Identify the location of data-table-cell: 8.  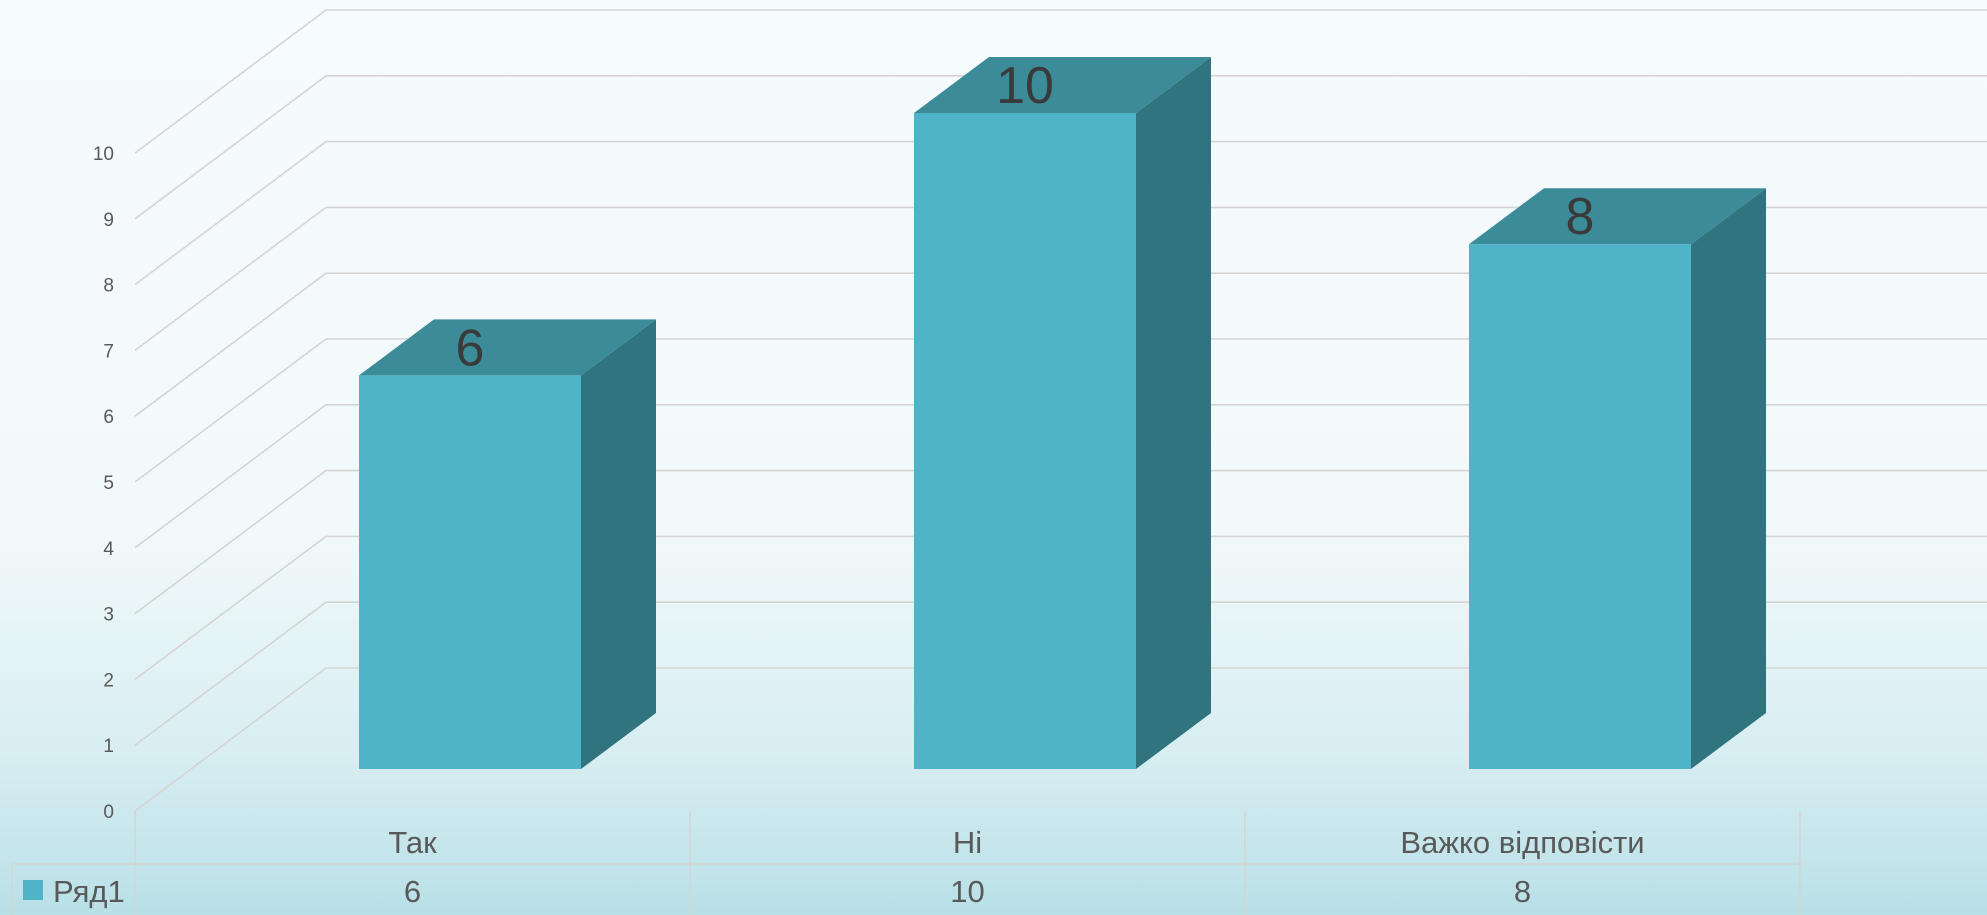
(1522, 891).